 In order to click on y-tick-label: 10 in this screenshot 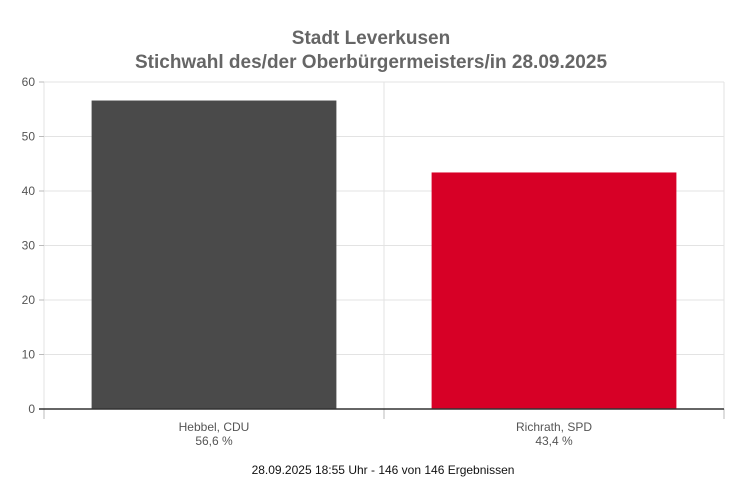, I will do `click(29, 355)`.